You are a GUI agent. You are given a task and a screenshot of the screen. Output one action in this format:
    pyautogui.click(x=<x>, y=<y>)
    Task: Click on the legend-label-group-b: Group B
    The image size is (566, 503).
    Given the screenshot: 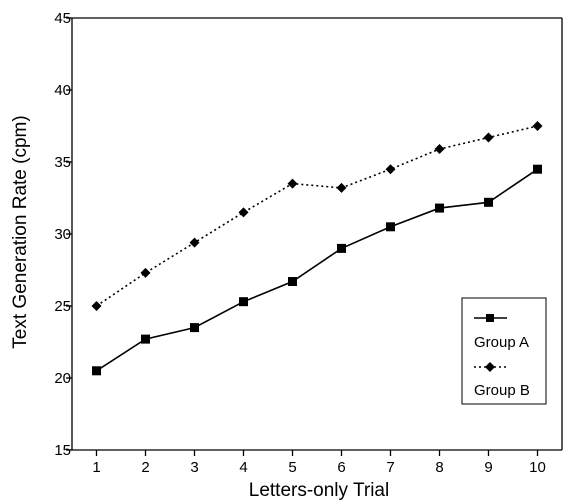 What is the action you would take?
    pyautogui.click(x=502, y=390)
    